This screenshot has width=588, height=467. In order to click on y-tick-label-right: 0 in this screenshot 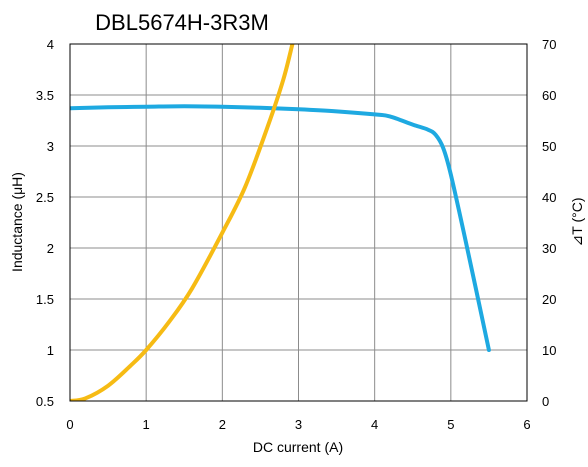, I will do `click(545, 401)`.